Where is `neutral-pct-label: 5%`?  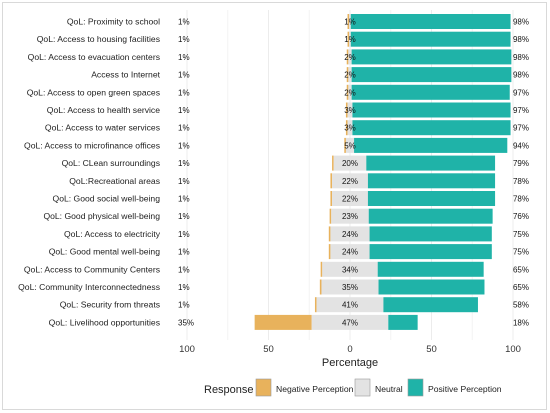 neutral-pct-label: 5% is located at coordinates (350, 145).